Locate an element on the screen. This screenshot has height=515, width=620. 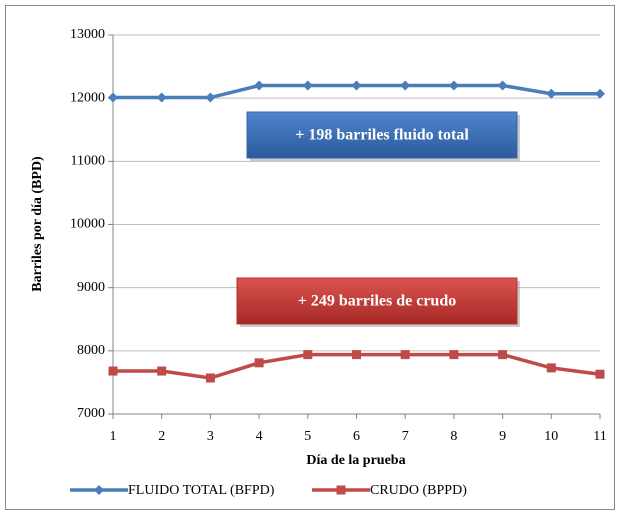
x-tick-label: 2 is located at coordinates (161, 436).